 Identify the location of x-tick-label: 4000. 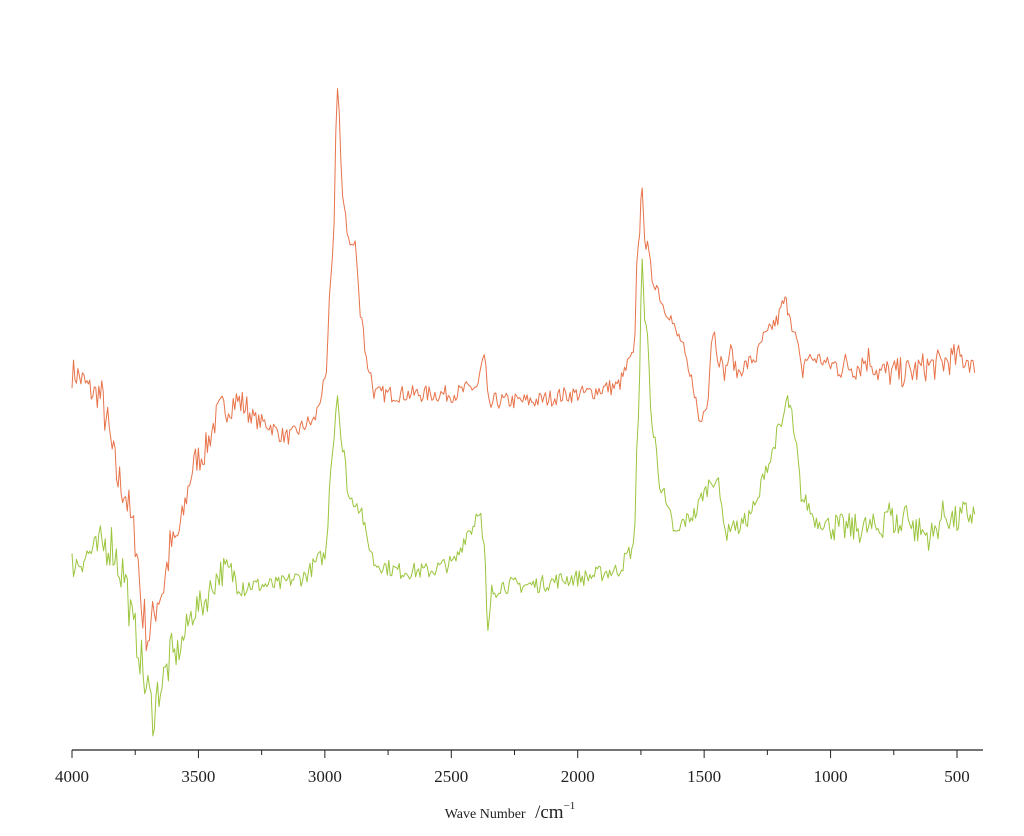
(72, 776).